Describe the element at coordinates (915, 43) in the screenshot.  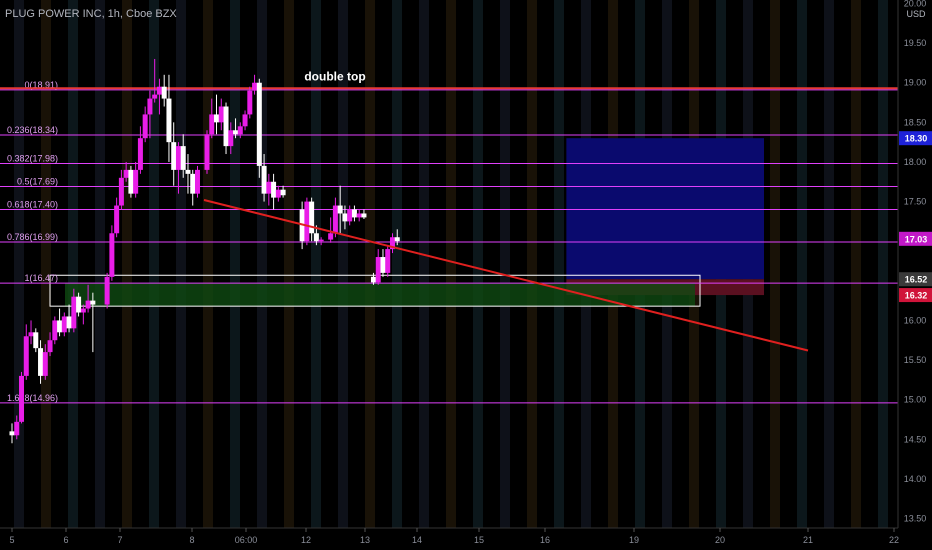
I see `price-tick-label: 19.50` at that location.